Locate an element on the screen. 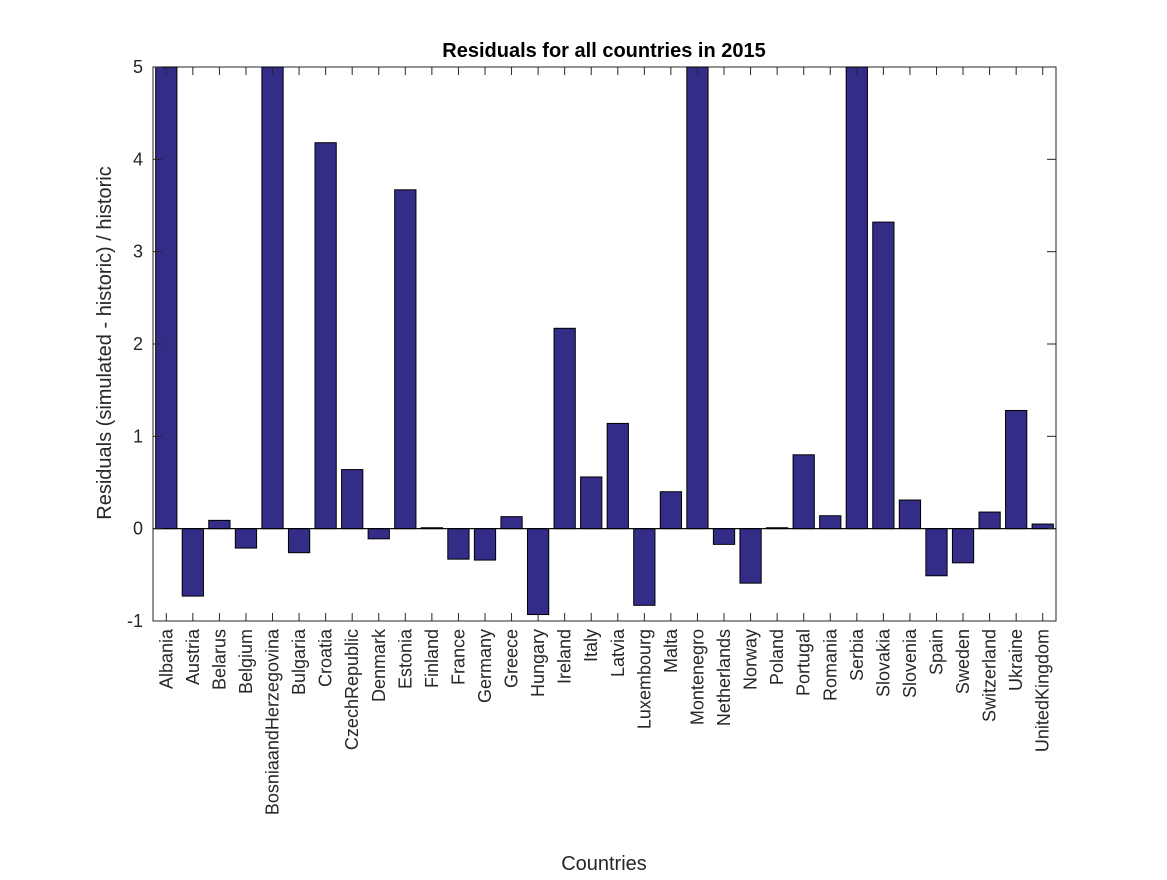  bar-bulgaria is located at coordinates (299, 541).